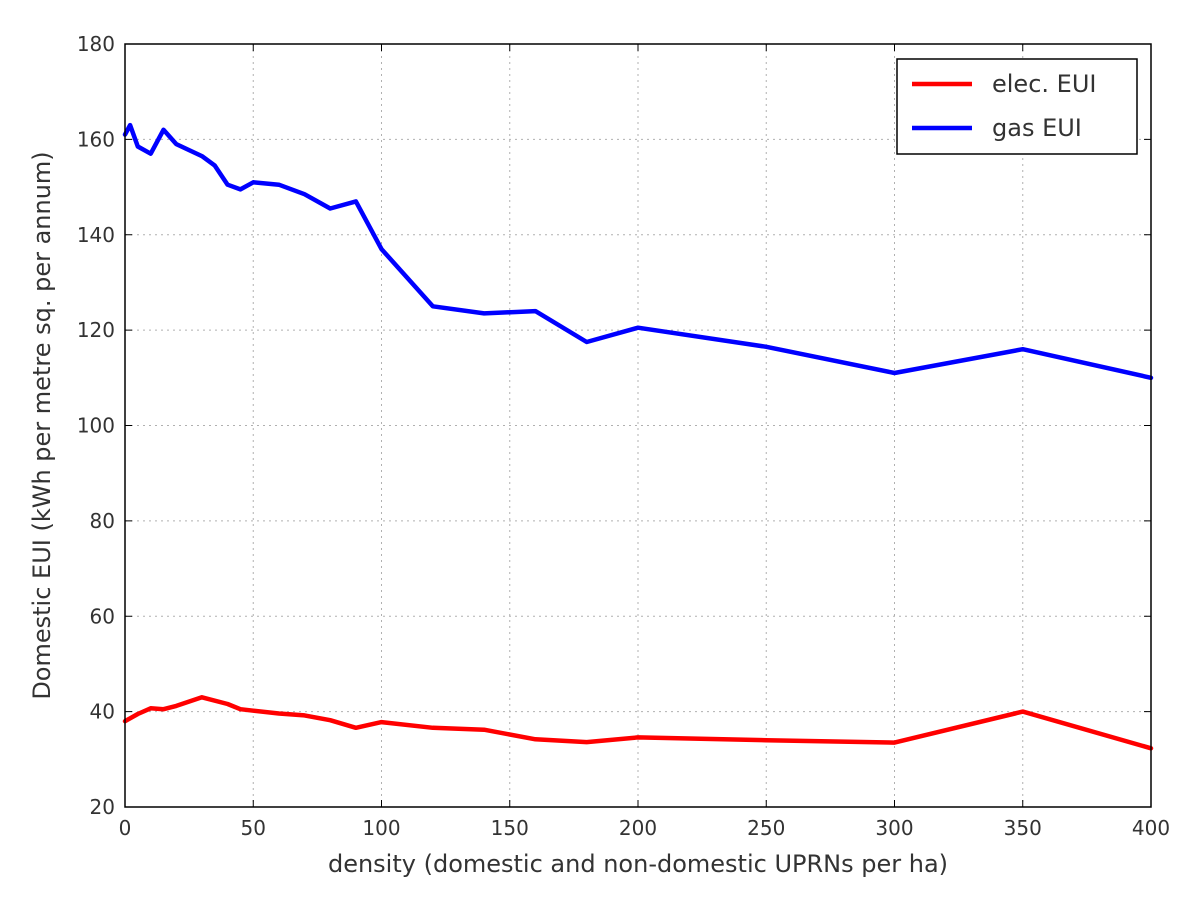  I want to click on y-tick-label-140: 140, so click(96, 235).